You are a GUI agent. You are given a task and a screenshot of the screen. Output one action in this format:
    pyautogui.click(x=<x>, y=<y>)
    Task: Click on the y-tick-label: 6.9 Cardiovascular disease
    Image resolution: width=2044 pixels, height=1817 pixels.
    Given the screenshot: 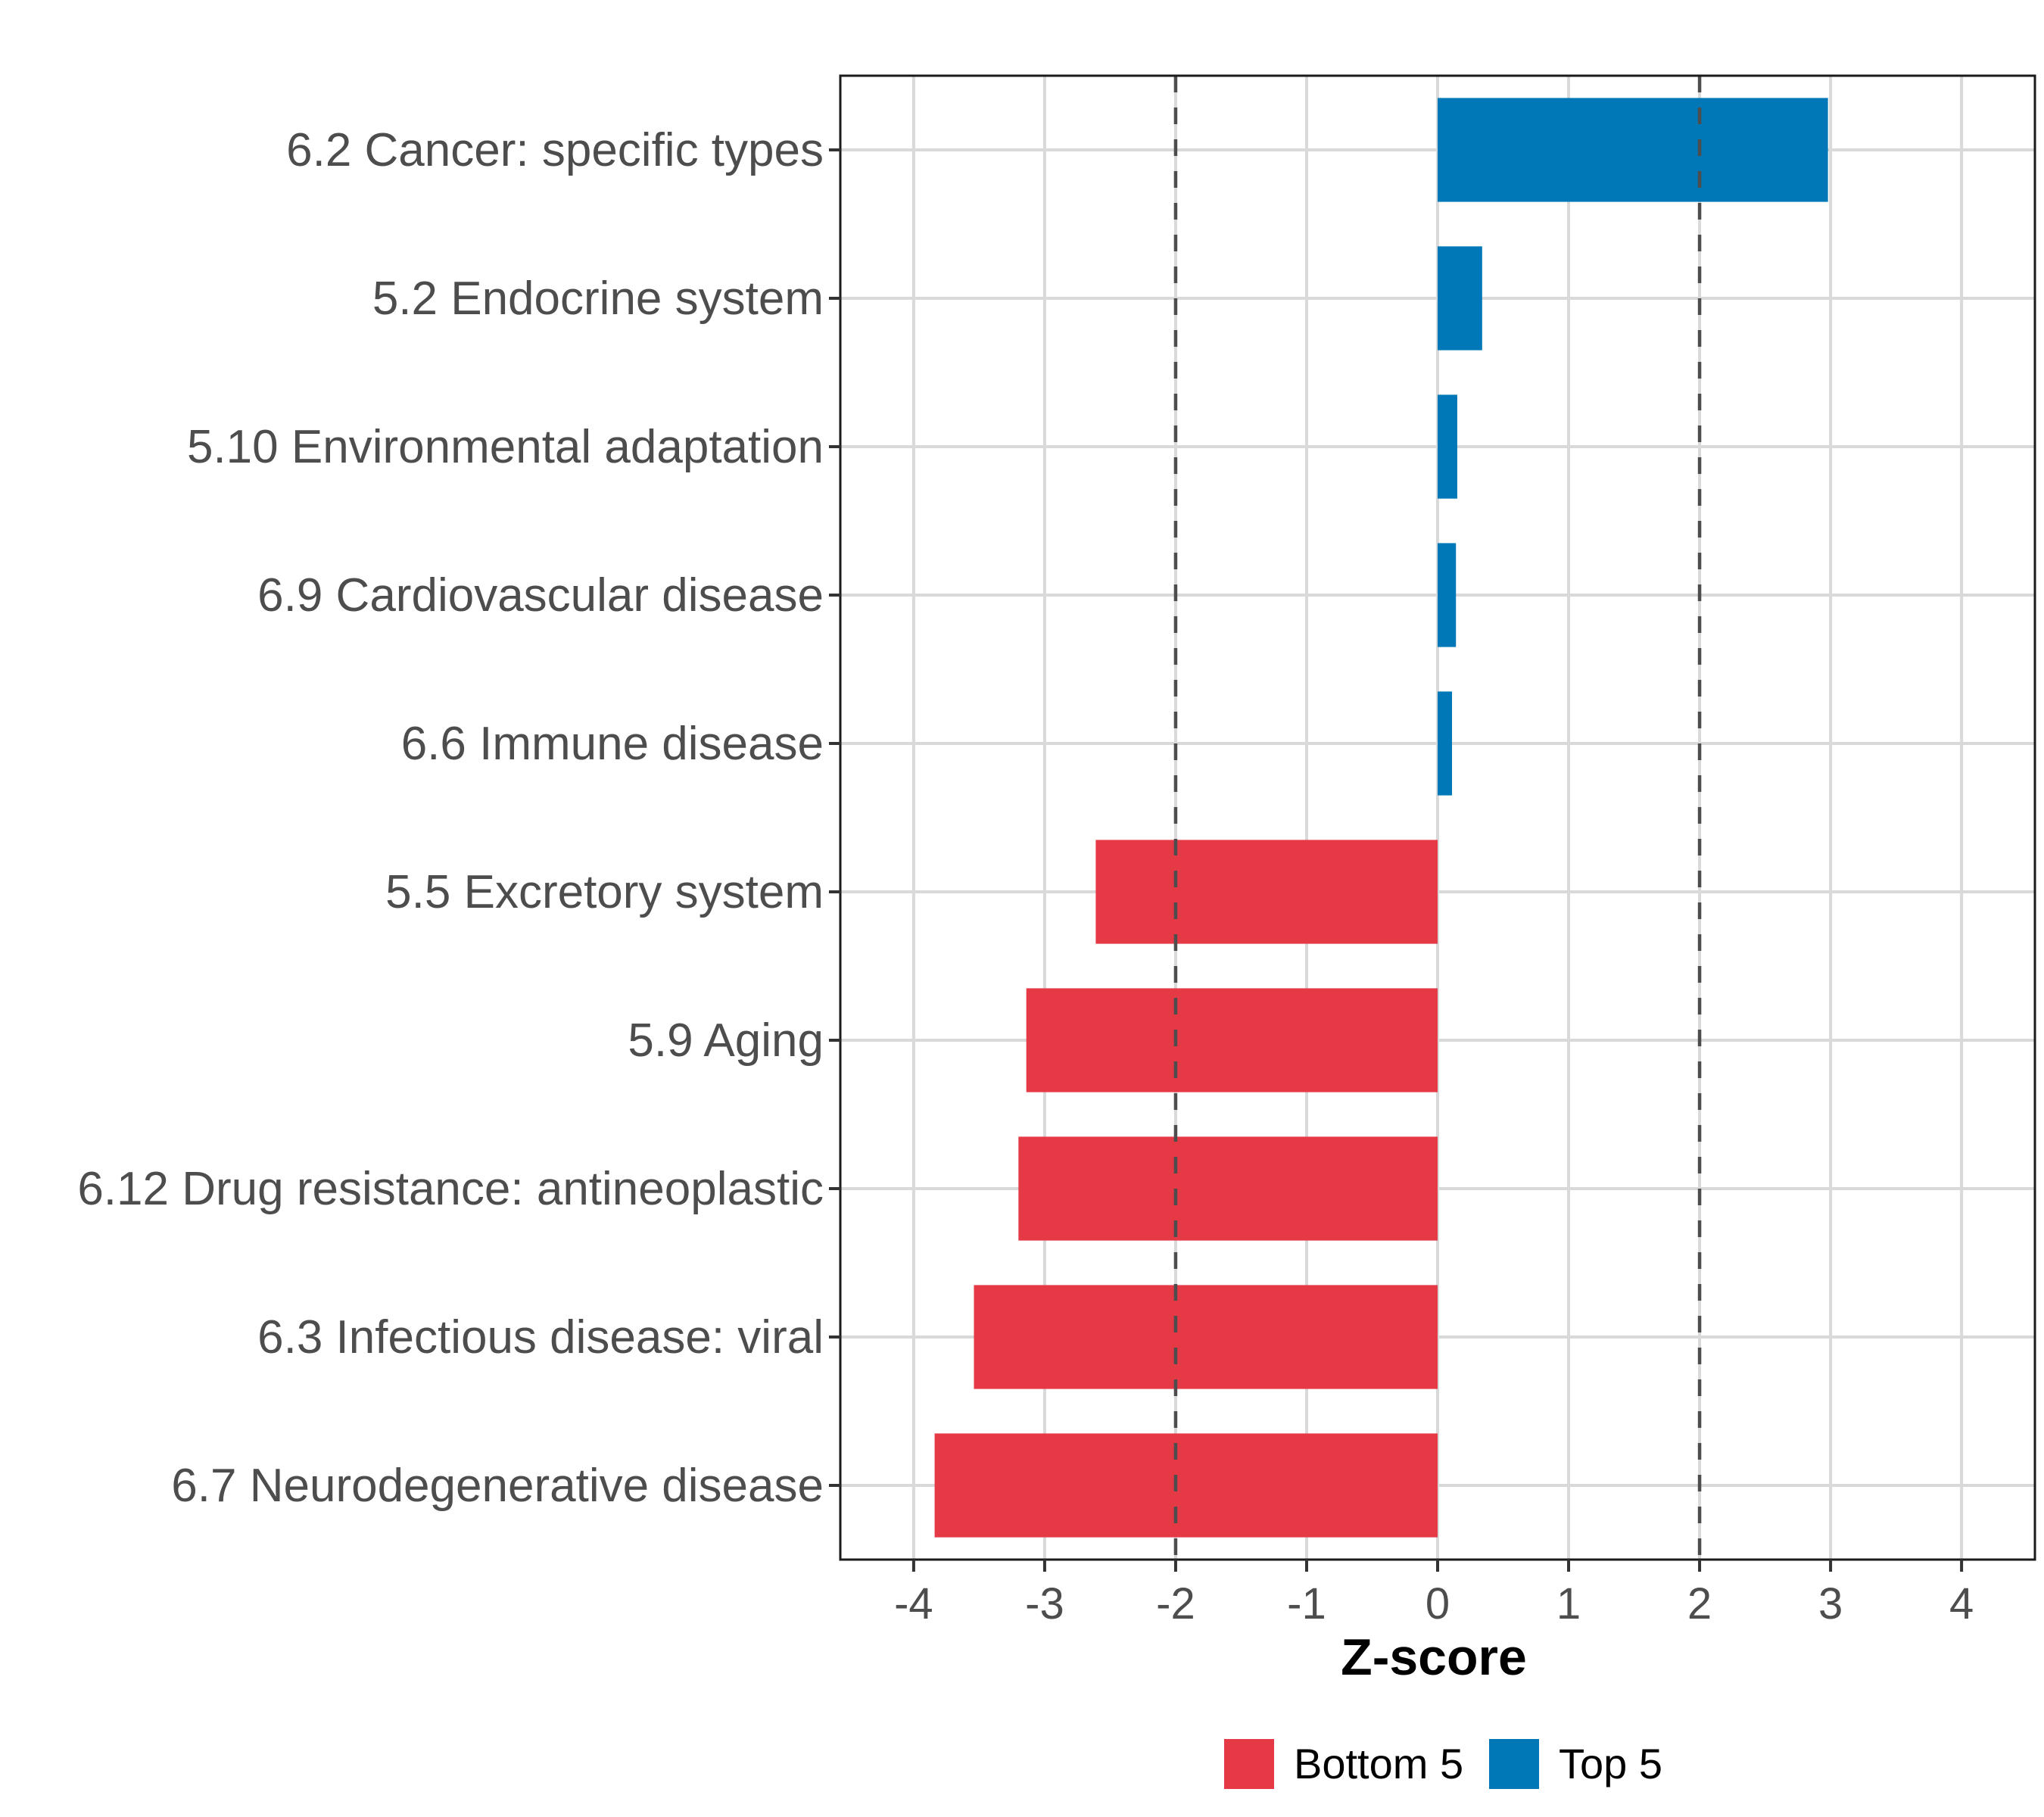 What is the action you would take?
    pyautogui.click(x=540, y=595)
    